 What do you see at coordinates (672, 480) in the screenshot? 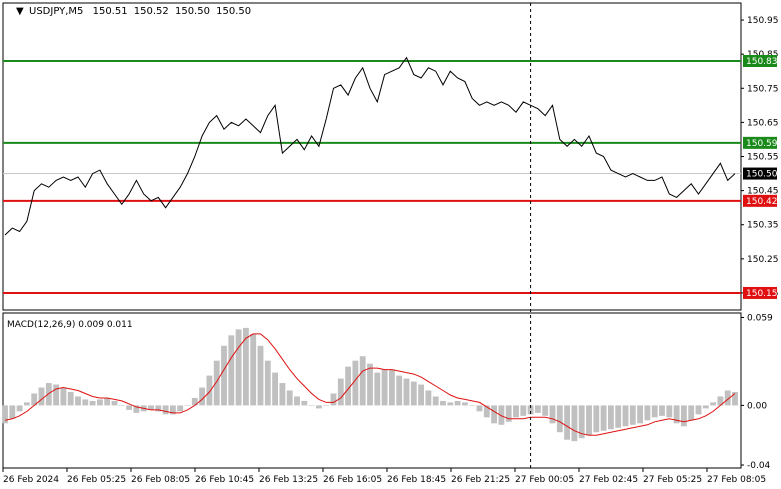
I see `time-tick-label: 27 Feb 05:25` at bounding box center [672, 480].